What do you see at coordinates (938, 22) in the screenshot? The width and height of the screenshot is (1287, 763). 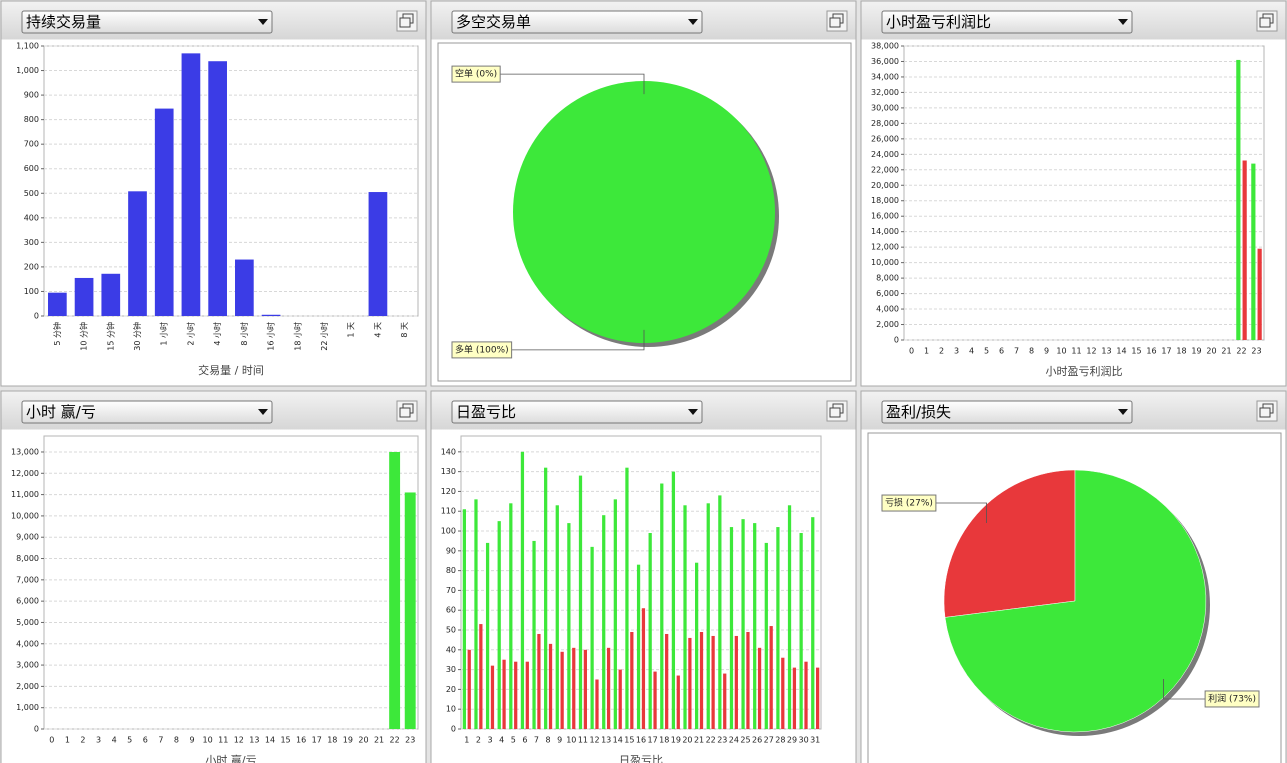 I see `dropdown-text: 小时盈亏利润比` at bounding box center [938, 22].